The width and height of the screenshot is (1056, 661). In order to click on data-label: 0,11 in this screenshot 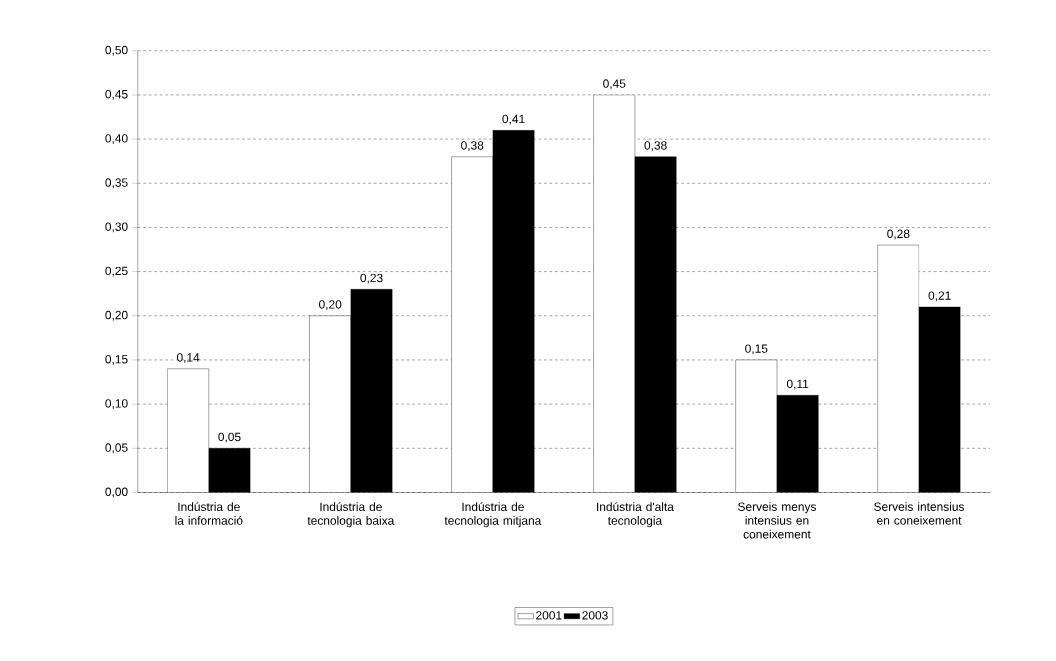, I will do `click(797, 384)`.